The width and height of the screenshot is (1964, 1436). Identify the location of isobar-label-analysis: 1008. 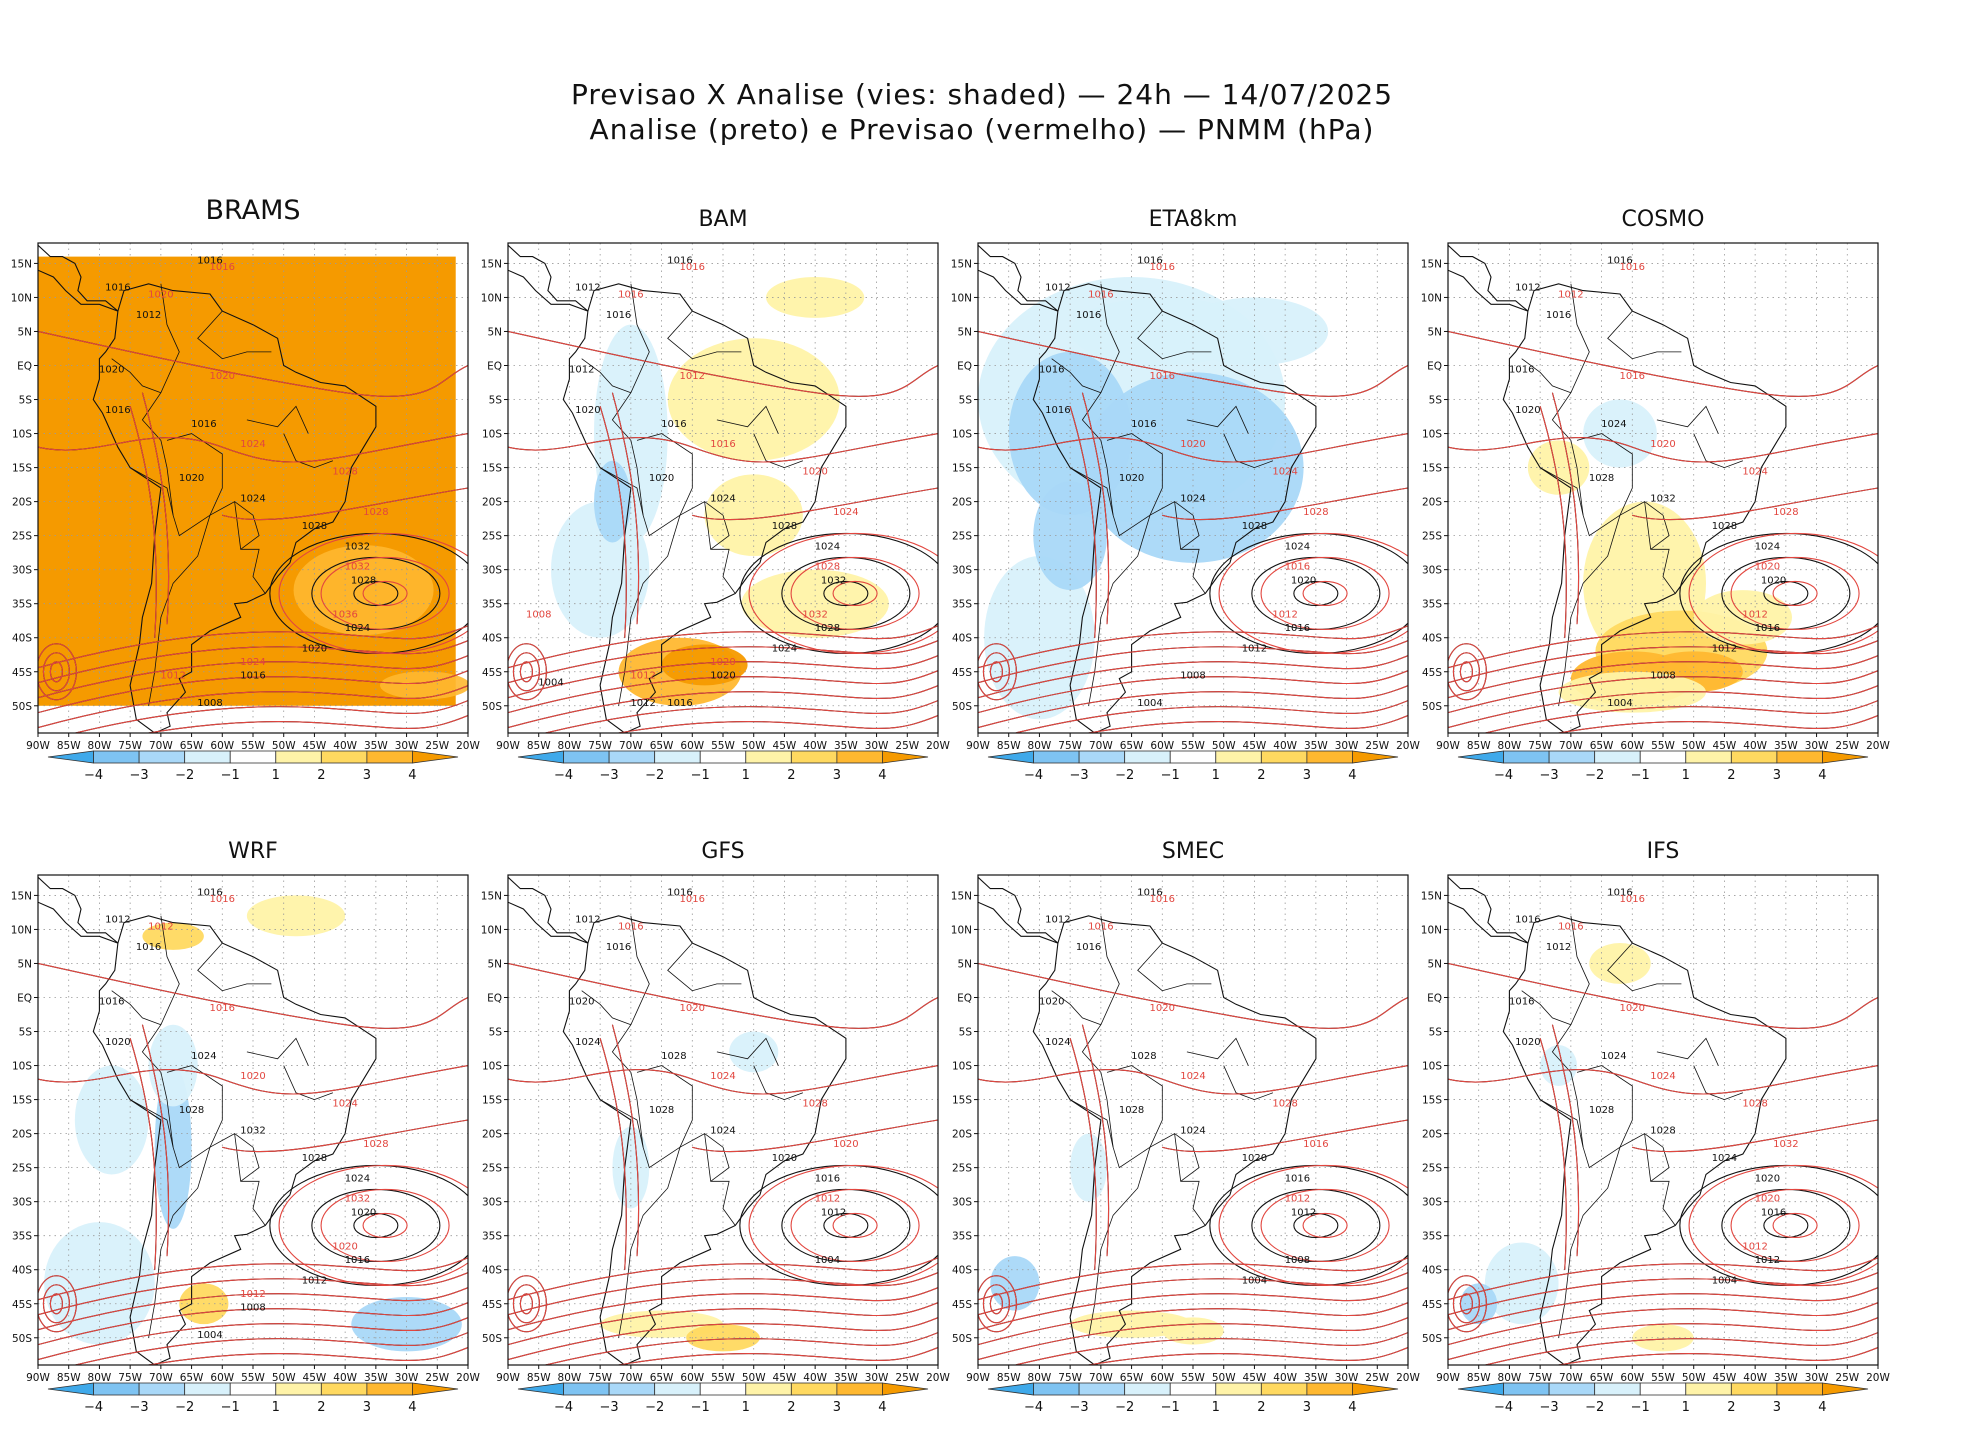
(1297, 1260).